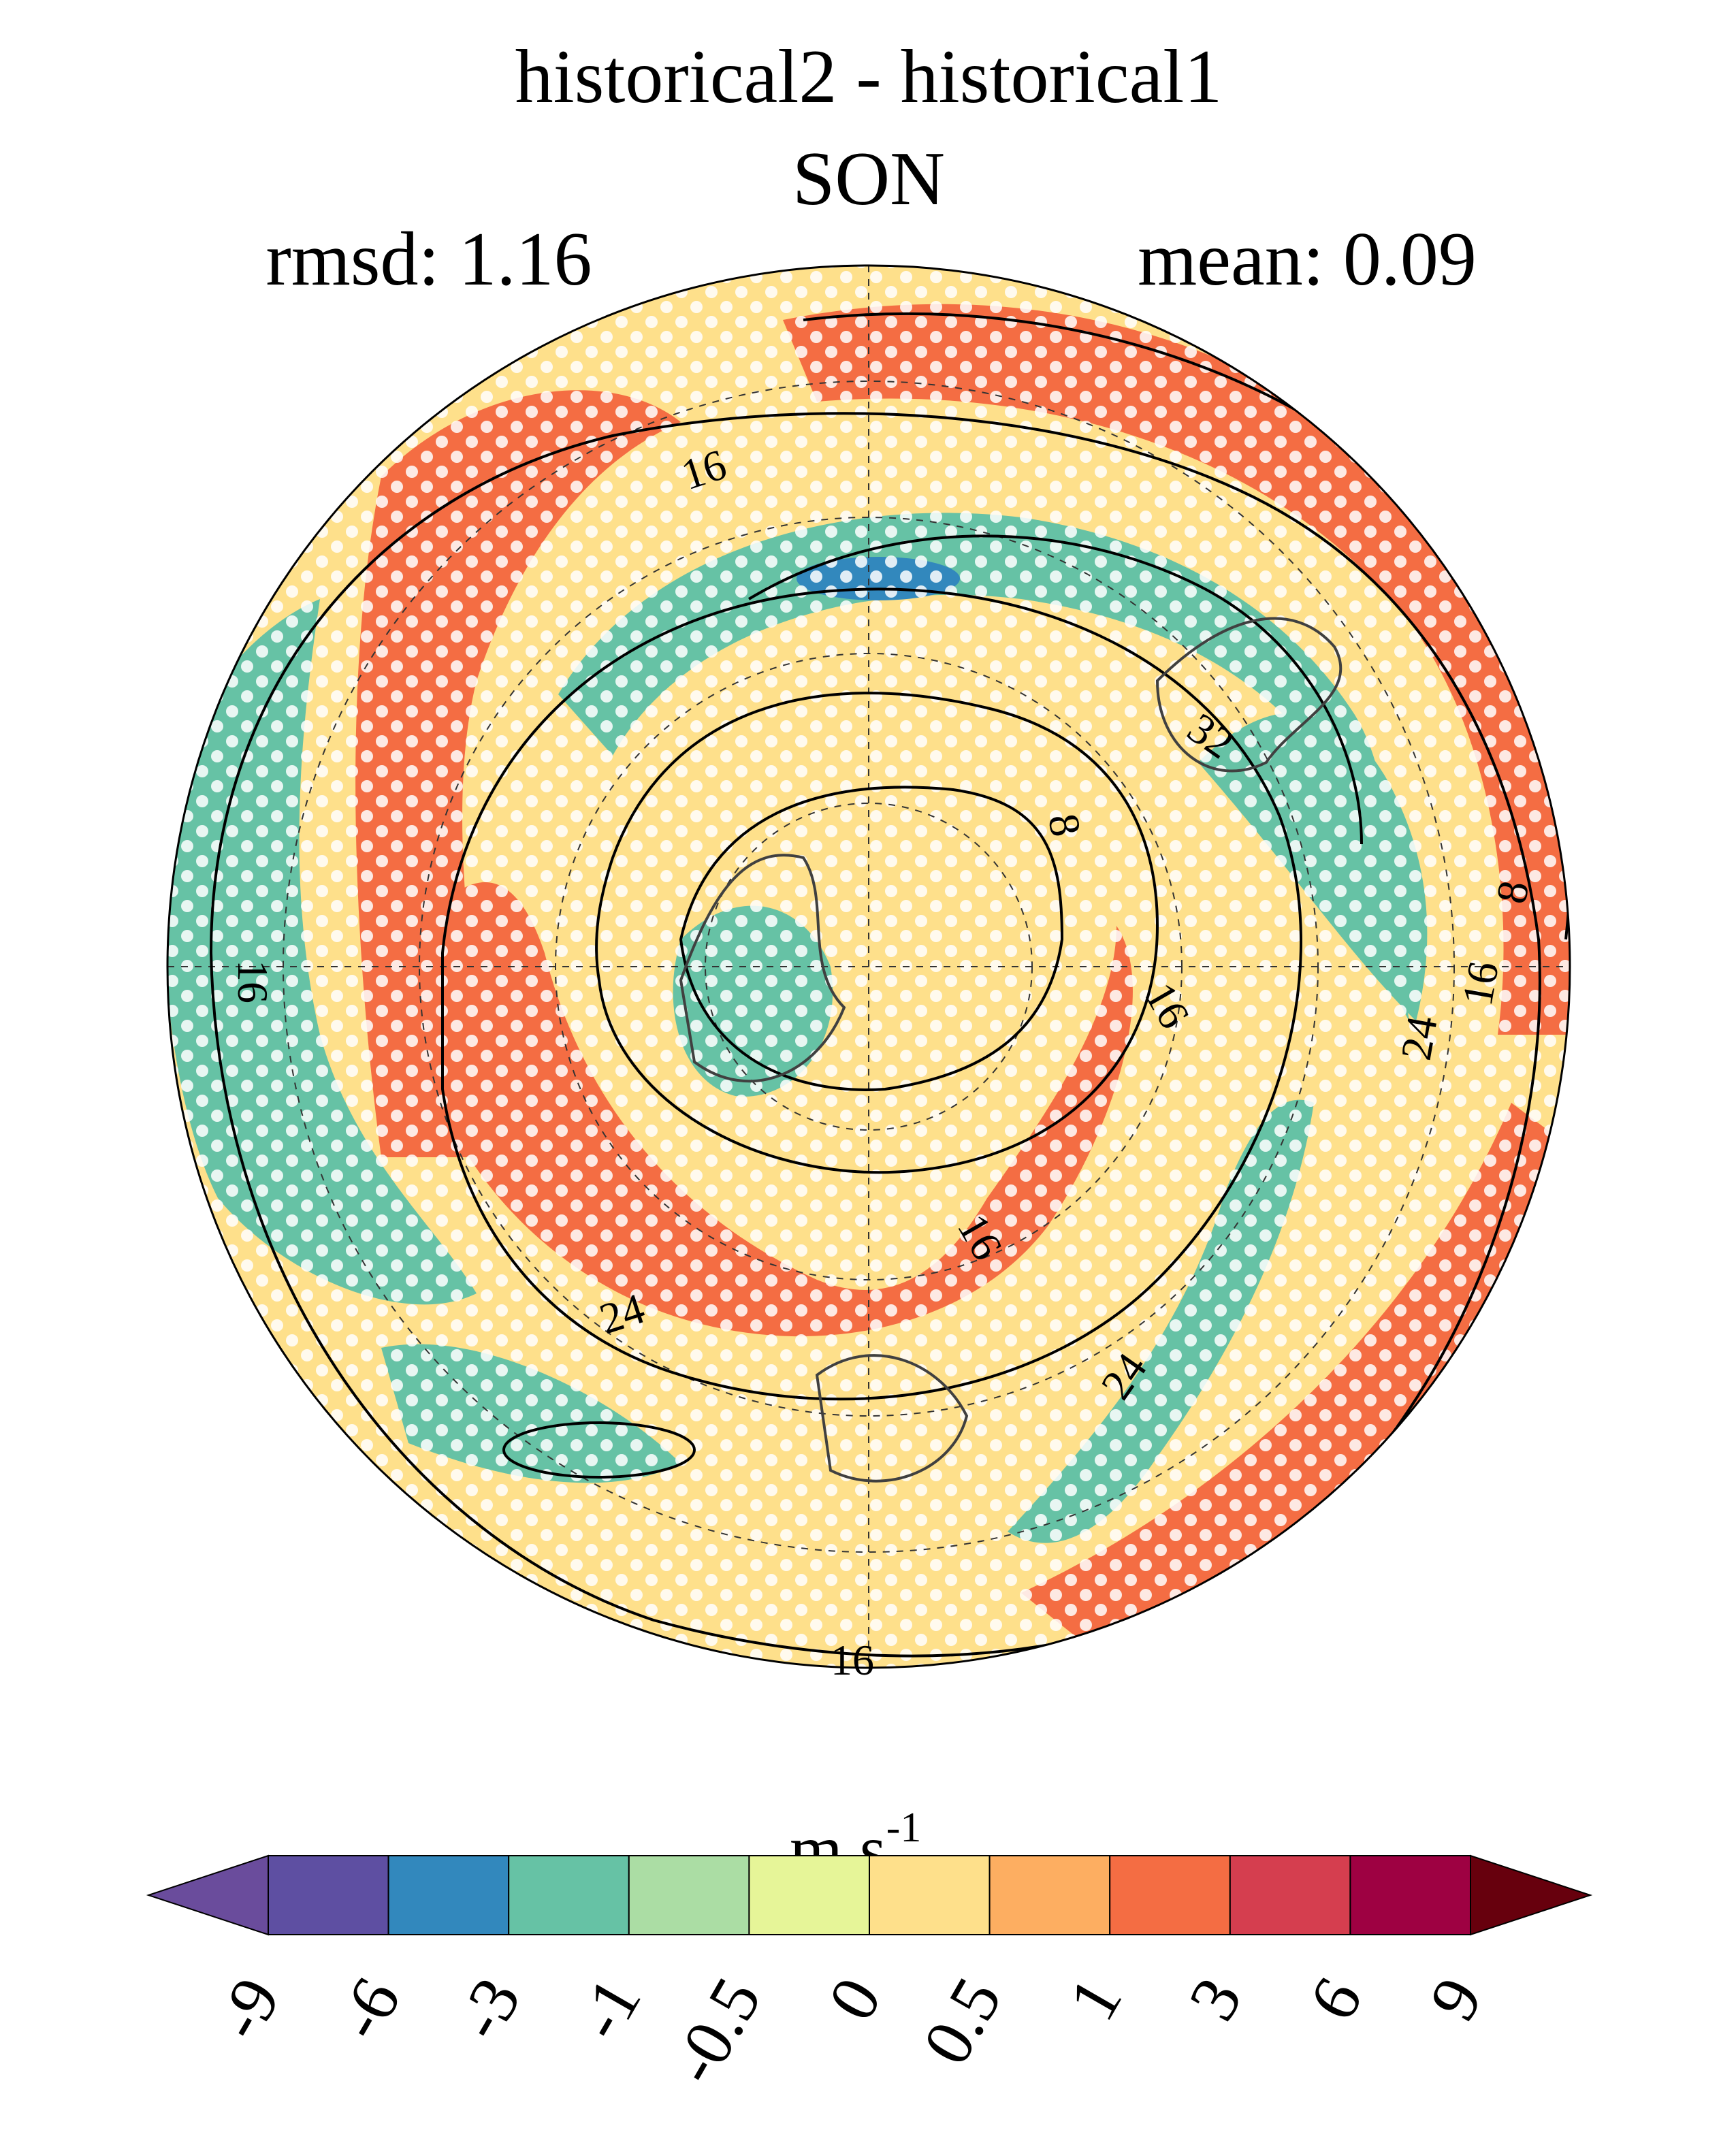  What do you see at coordinates (1215, 1999) in the screenshot?
I see `colorbar-tick-label: 3` at bounding box center [1215, 1999].